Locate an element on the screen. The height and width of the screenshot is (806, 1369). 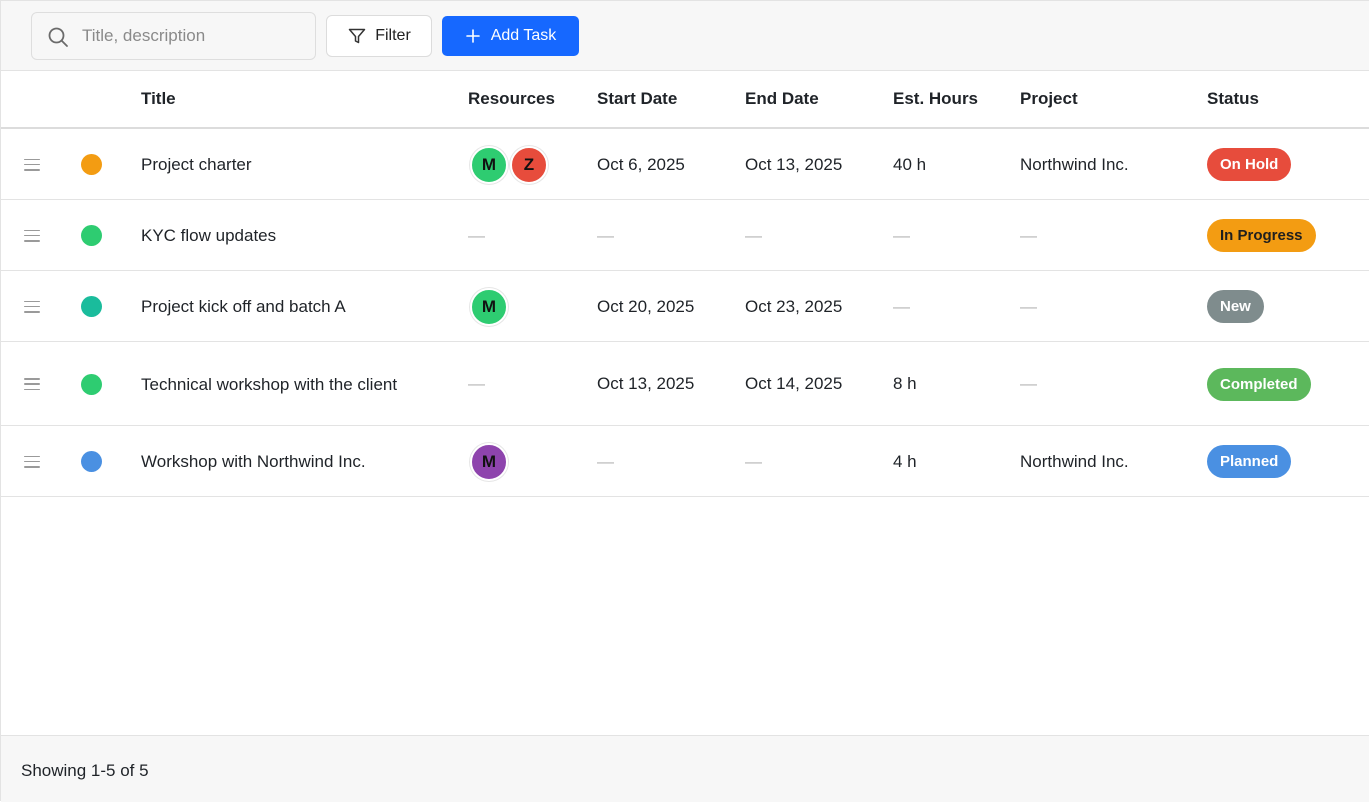
search-icon is located at coordinates (58, 37).